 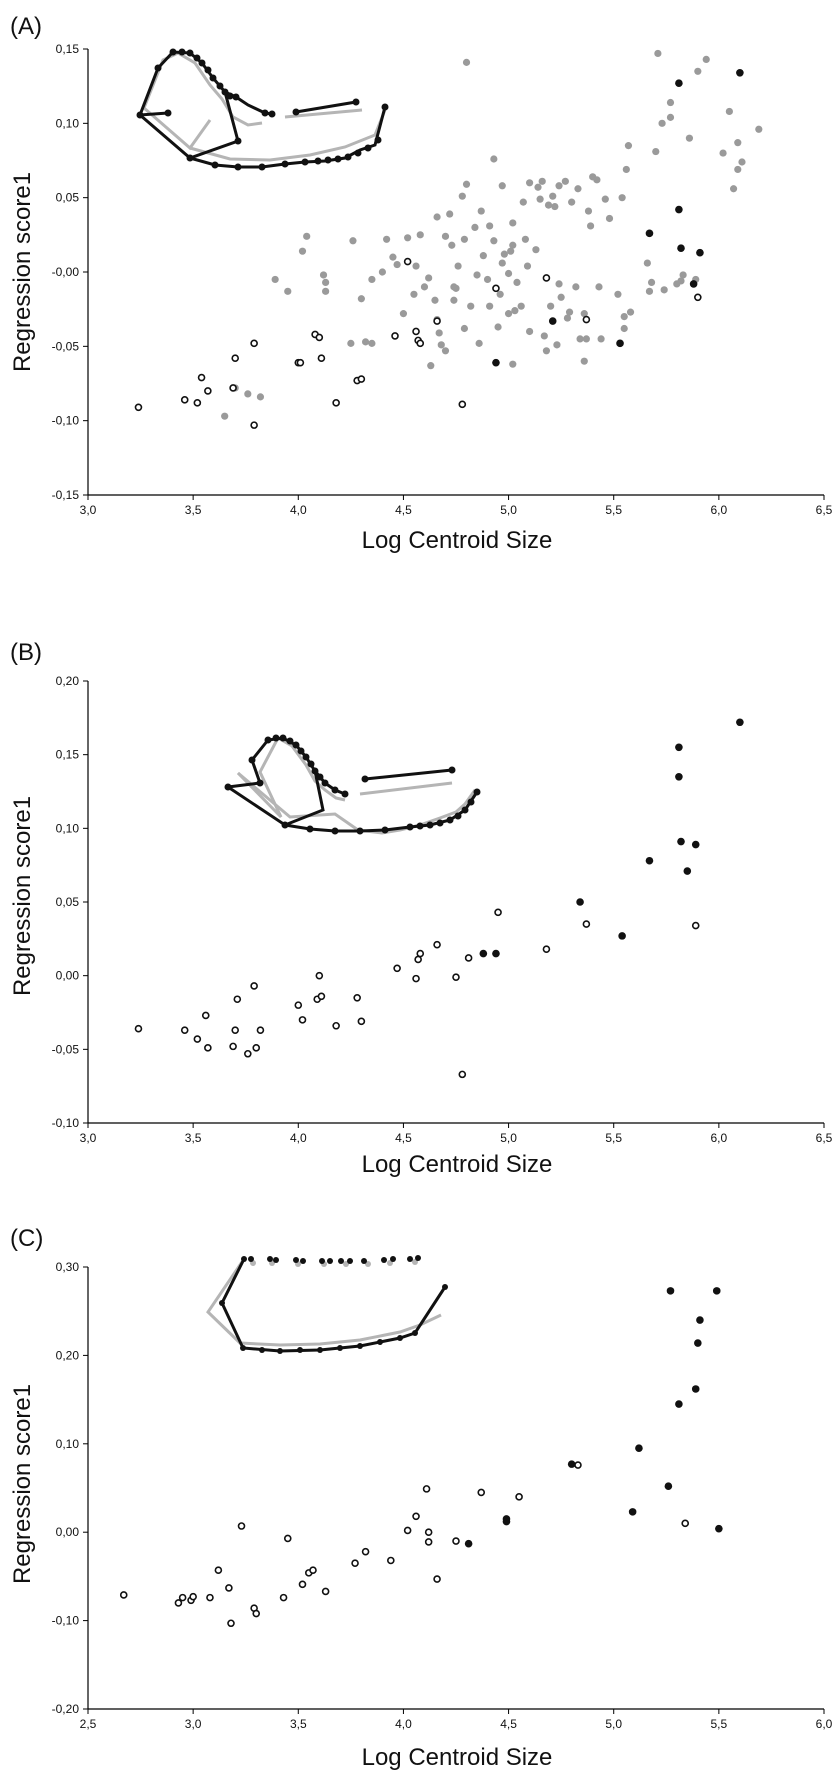 I want to click on x-tick-label: 5,5, so click(x=613, y=1138).